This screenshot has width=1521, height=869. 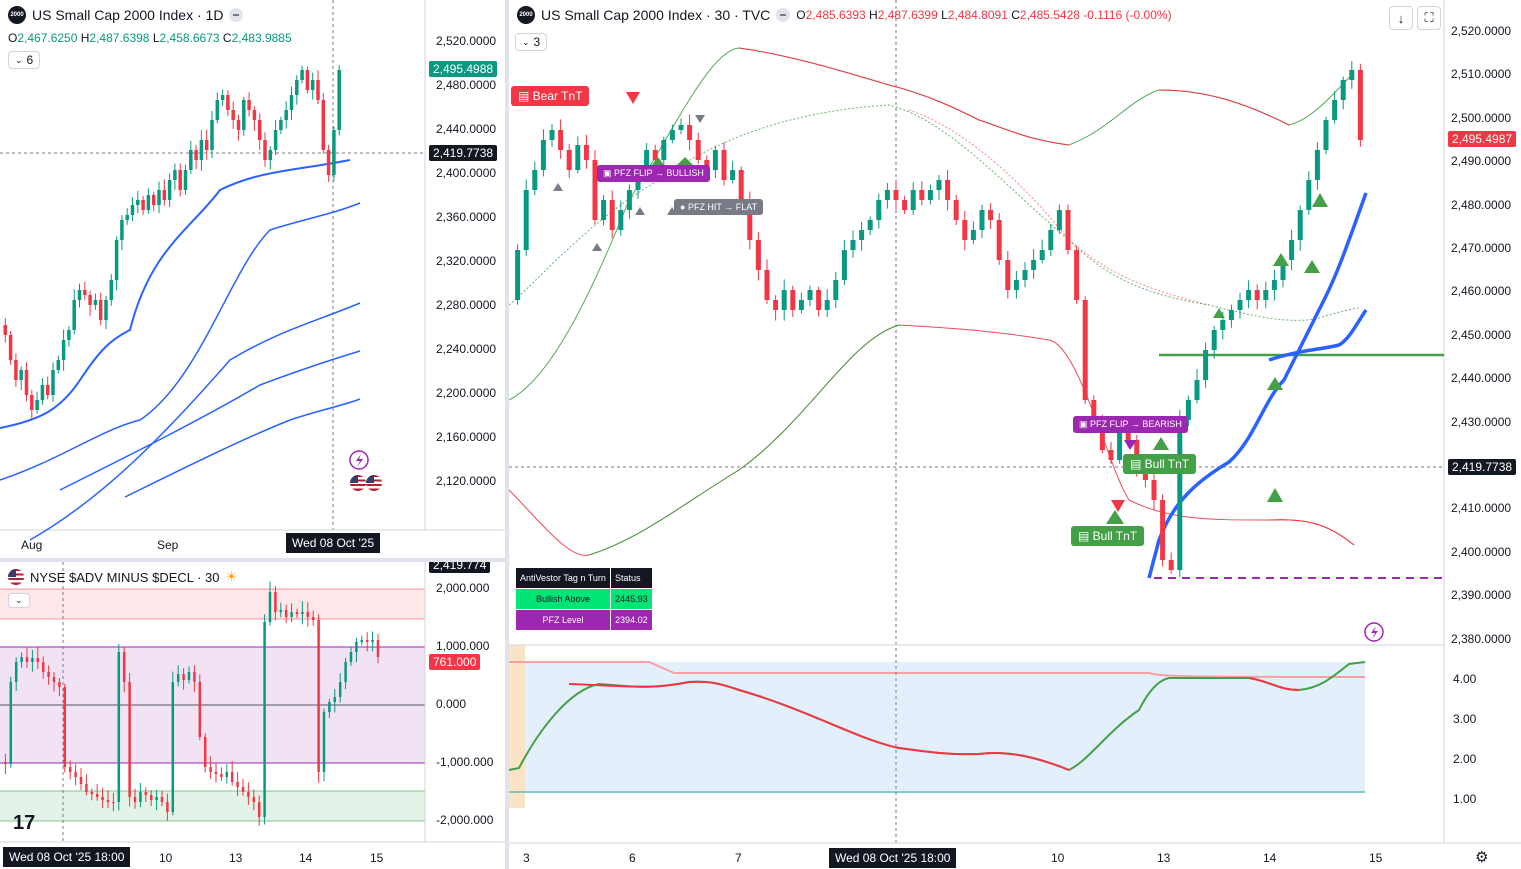 What do you see at coordinates (19, 600) in the screenshot?
I see `breadth-indicators-toggle: ⌄` at bounding box center [19, 600].